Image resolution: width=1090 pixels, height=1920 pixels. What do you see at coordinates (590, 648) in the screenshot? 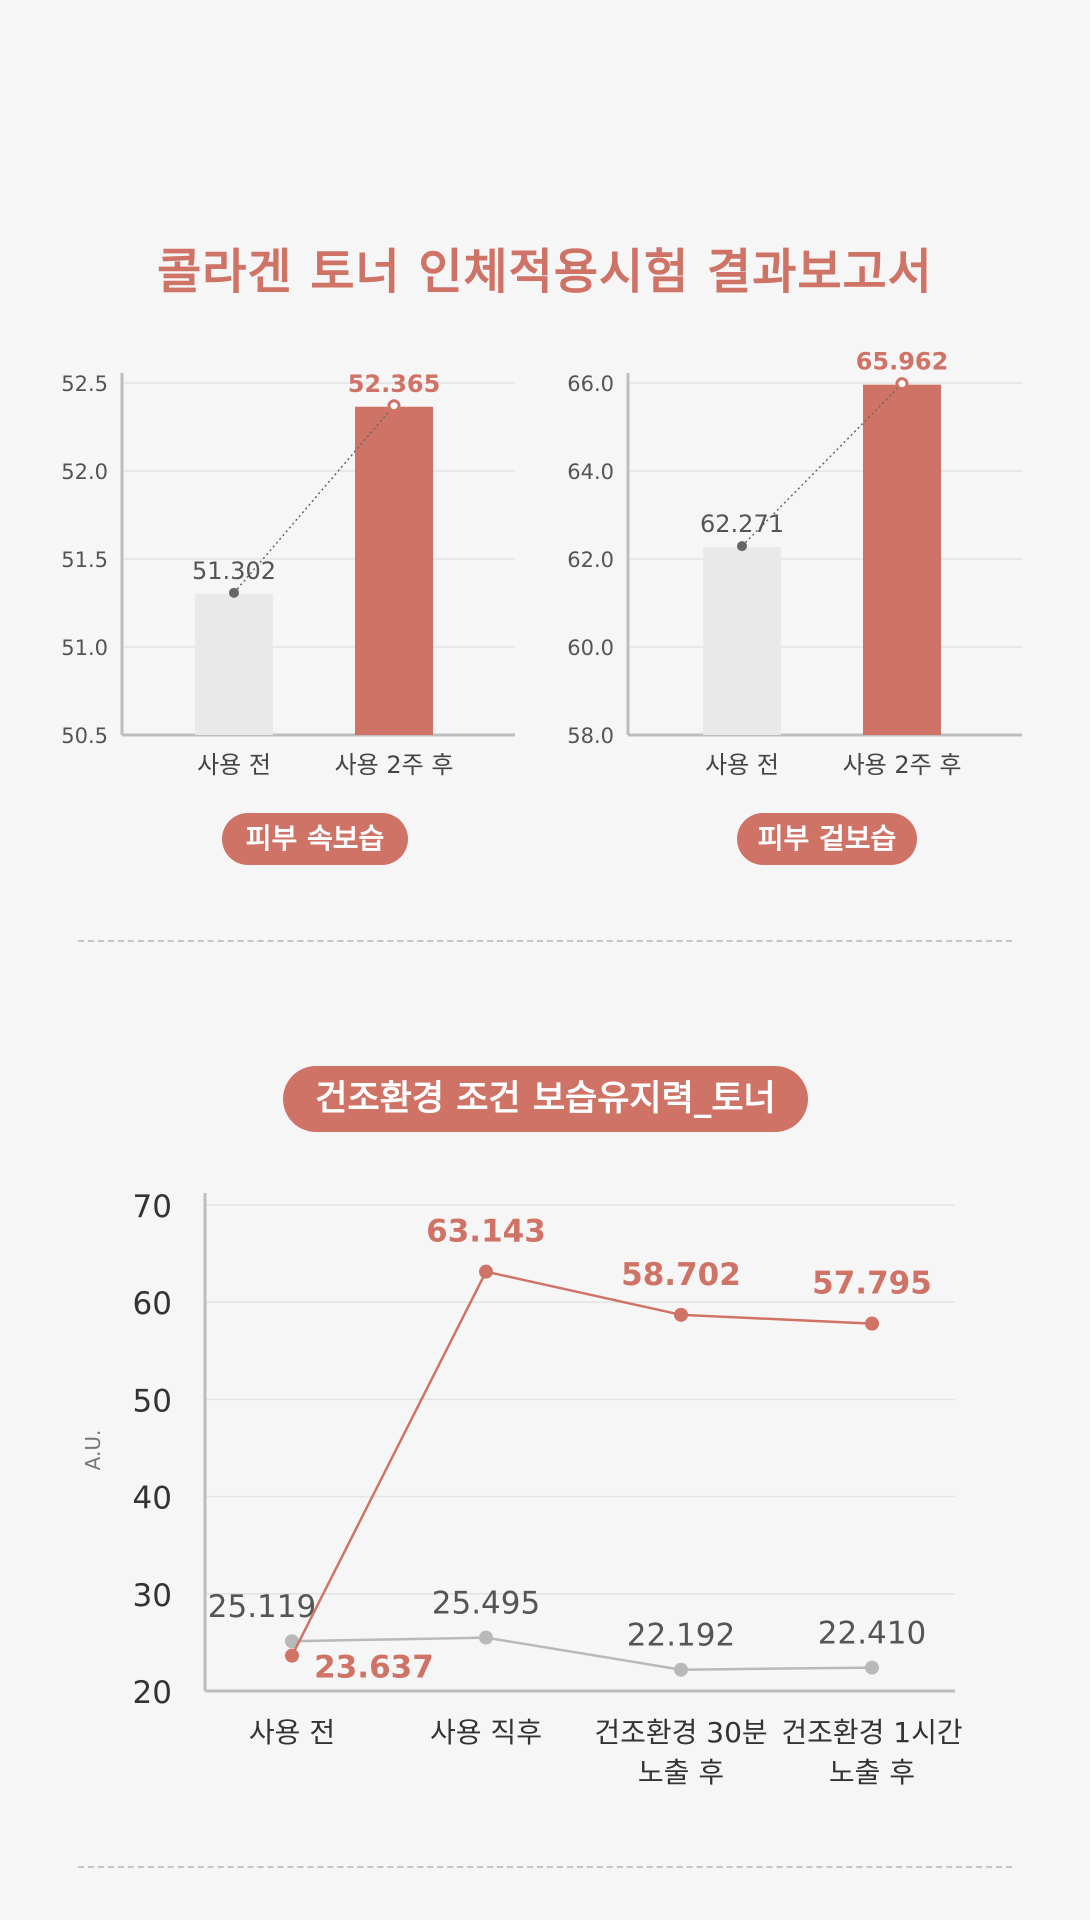
I see `chart2-ytick-label: 60.0` at bounding box center [590, 648].